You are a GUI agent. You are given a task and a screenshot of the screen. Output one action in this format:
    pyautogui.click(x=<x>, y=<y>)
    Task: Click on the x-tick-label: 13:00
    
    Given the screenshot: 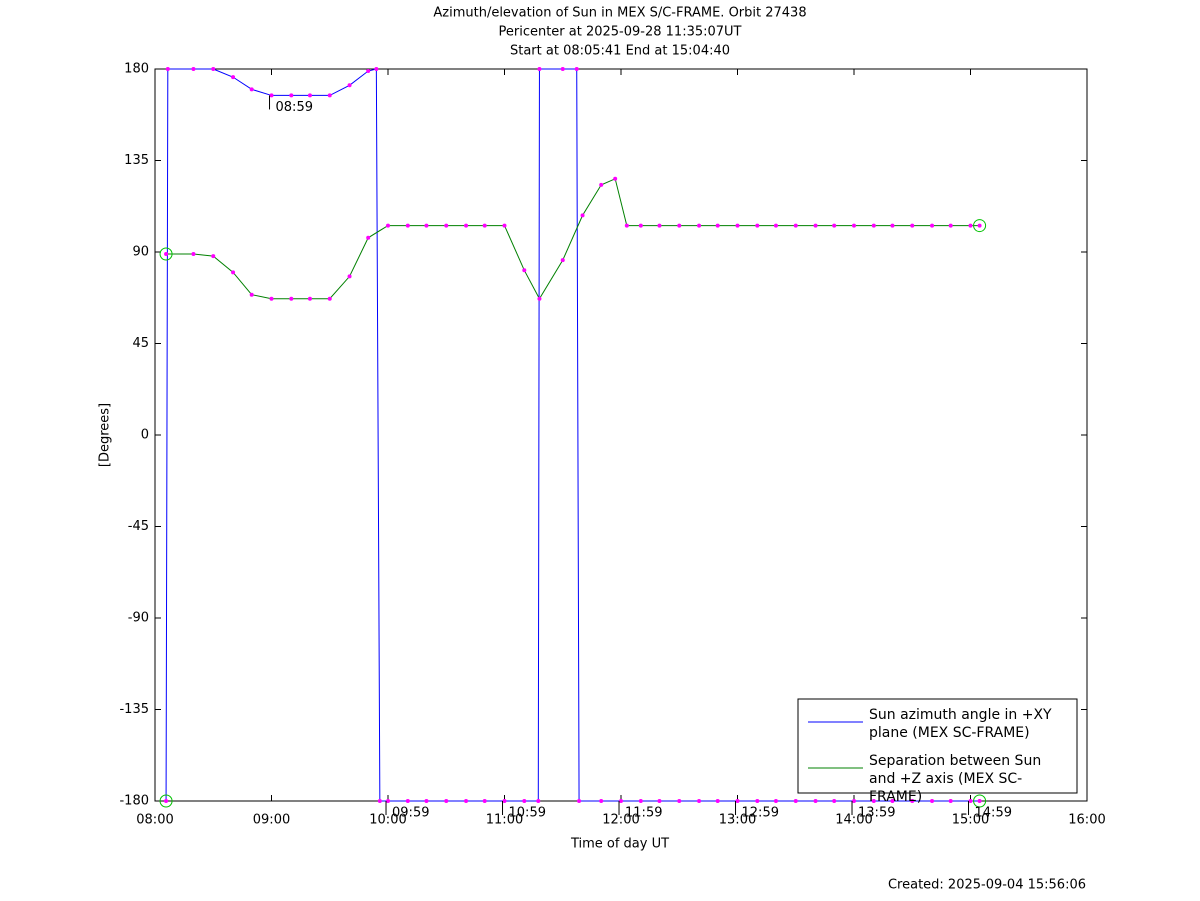 What is the action you would take?
    pyautogui.click(x=737, y=820)
    